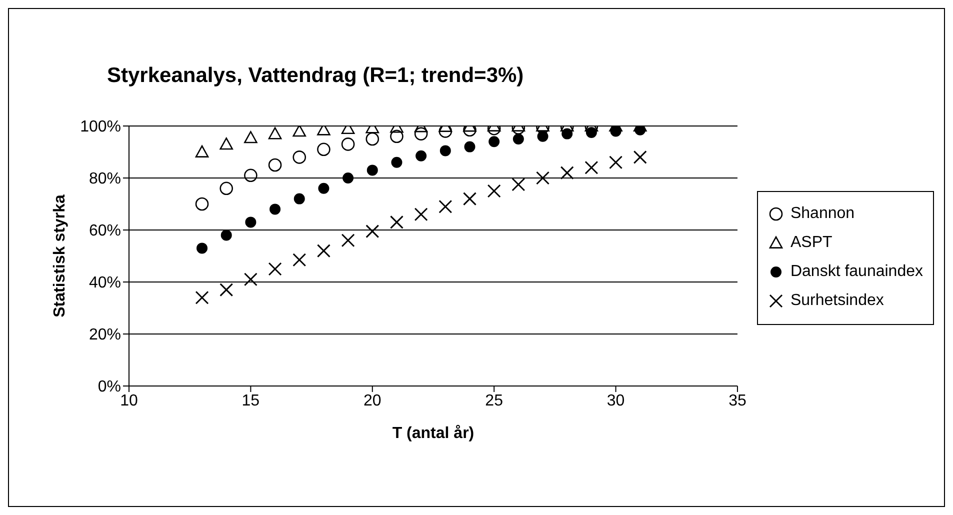 The height and width of the screenshot is (515, 953). I want to click on y-tick-label: 80%, so click(104, 179).